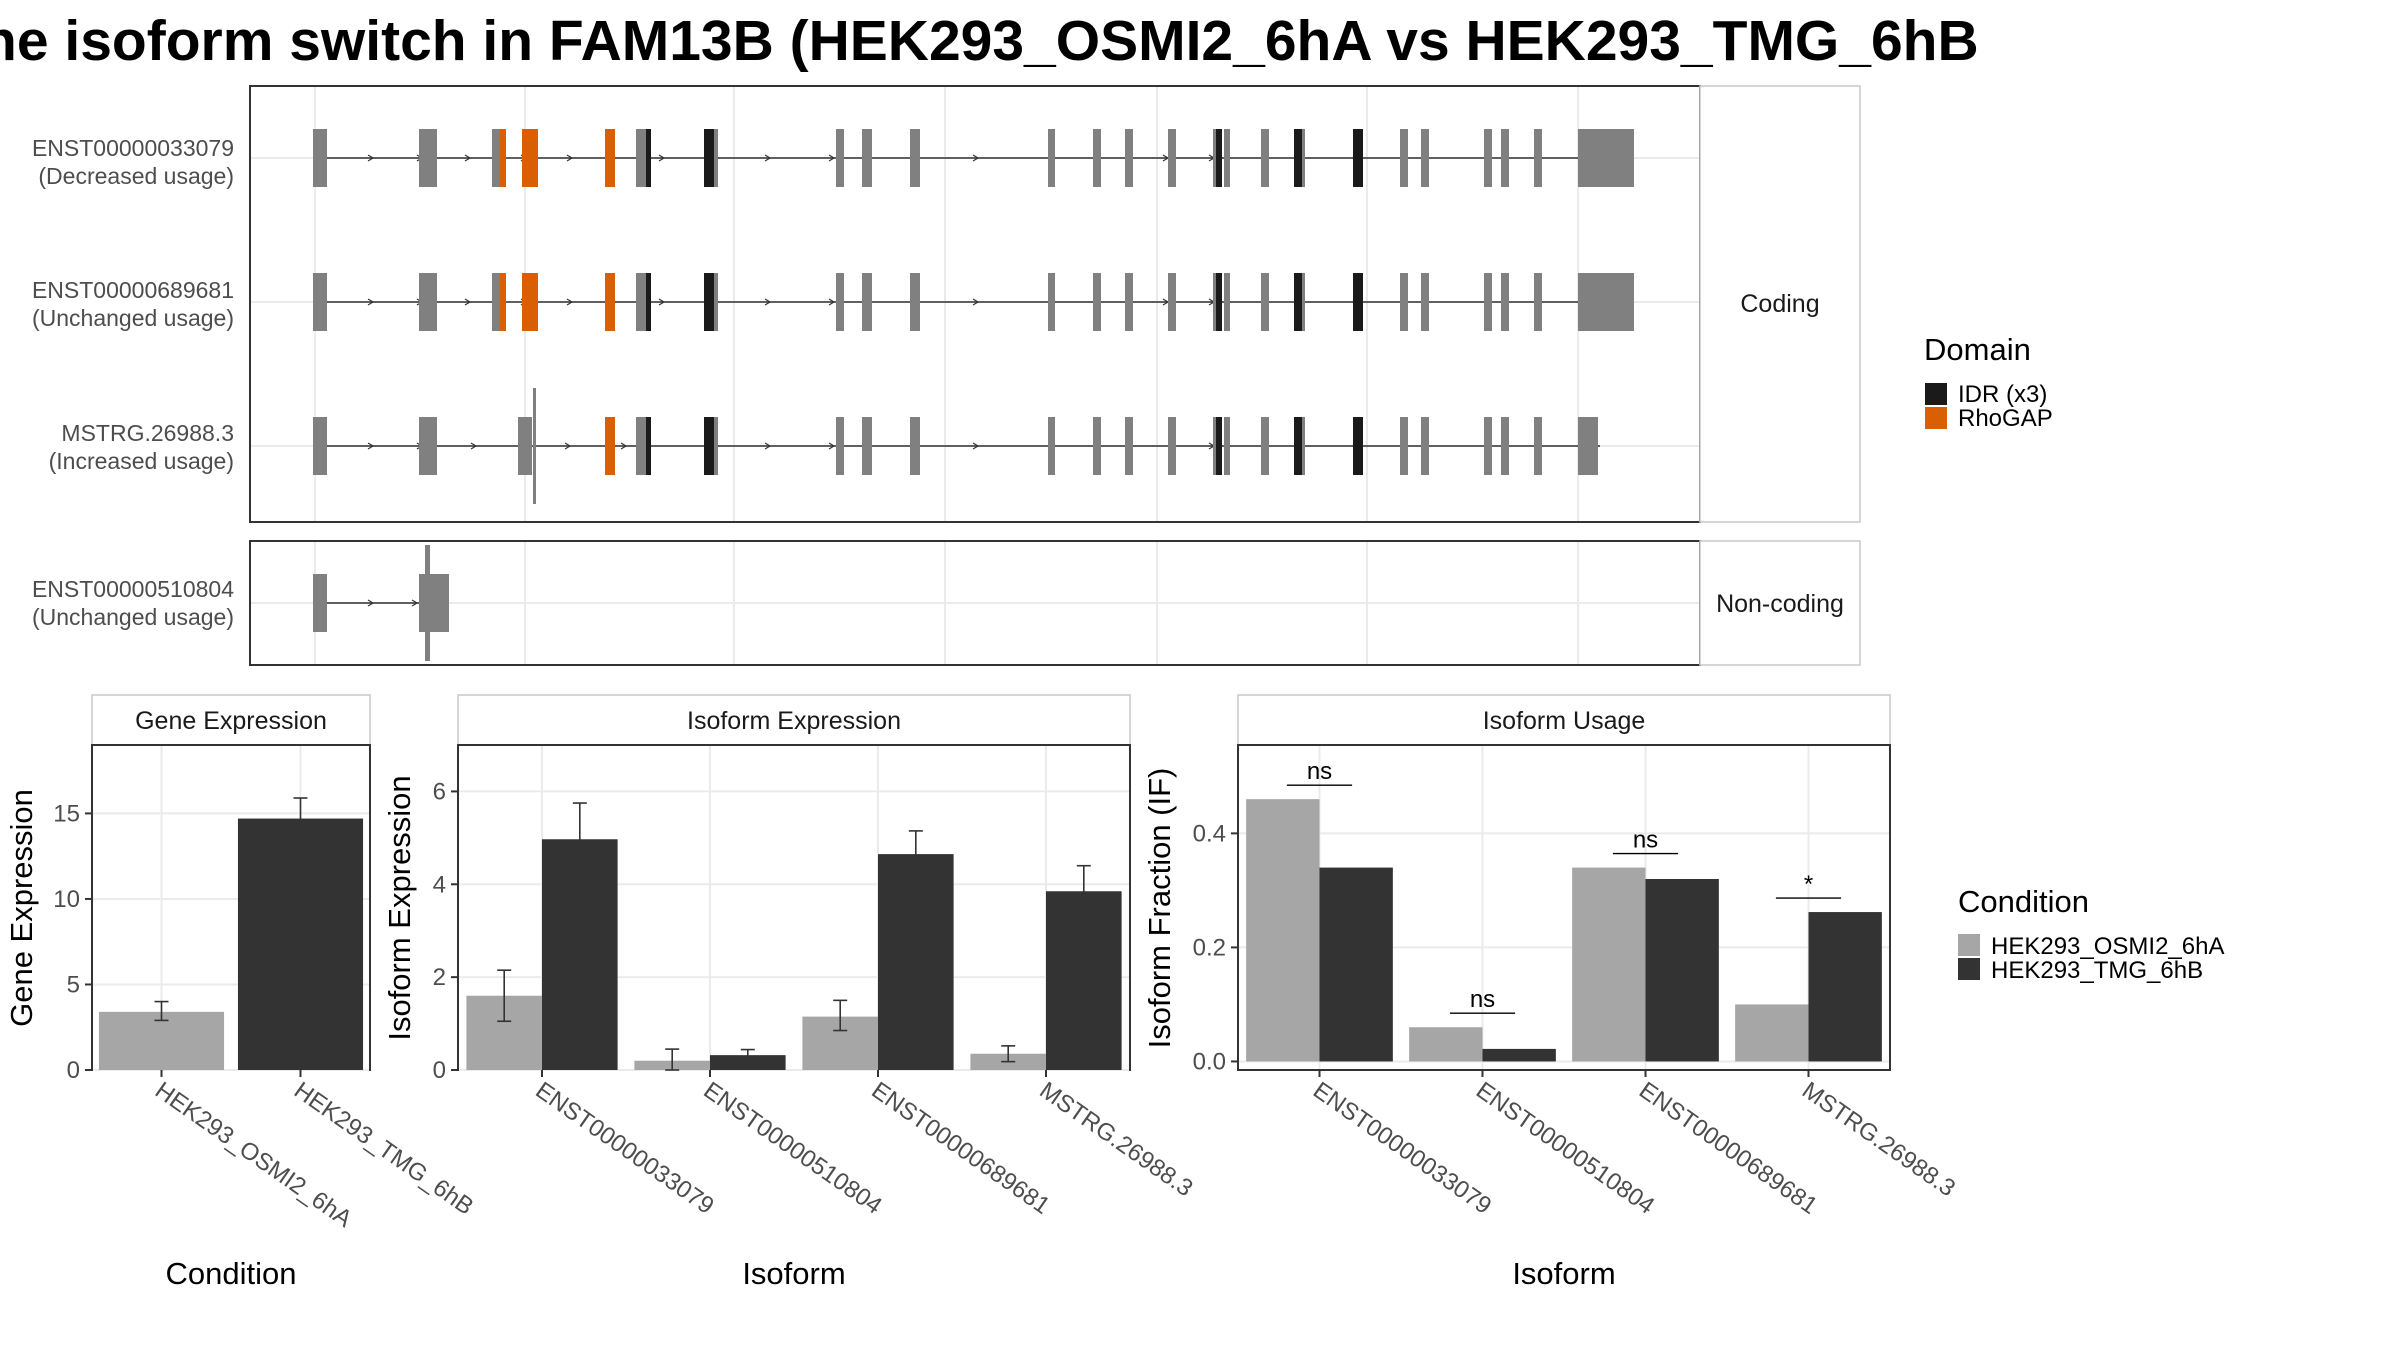 The height and width of the screenshot is (1350, 2400). Describe the element at coordinates (133, 148) in the screenshot. I see `transcript-id: ENST00000033079` at that location.